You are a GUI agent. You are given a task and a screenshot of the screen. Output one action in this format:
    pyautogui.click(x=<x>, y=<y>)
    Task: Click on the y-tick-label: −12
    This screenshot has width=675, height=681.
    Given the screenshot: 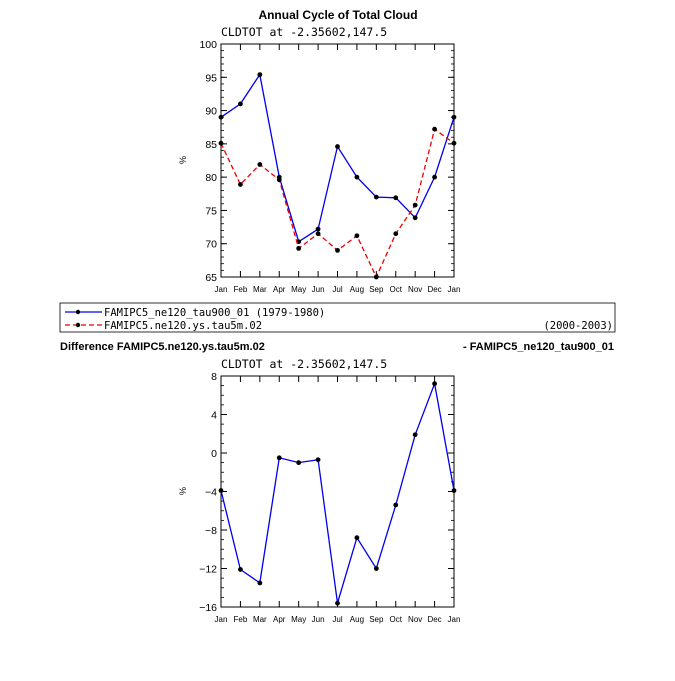 What is the action you would take?
    pyautogui.click(x=208, y=570)
    